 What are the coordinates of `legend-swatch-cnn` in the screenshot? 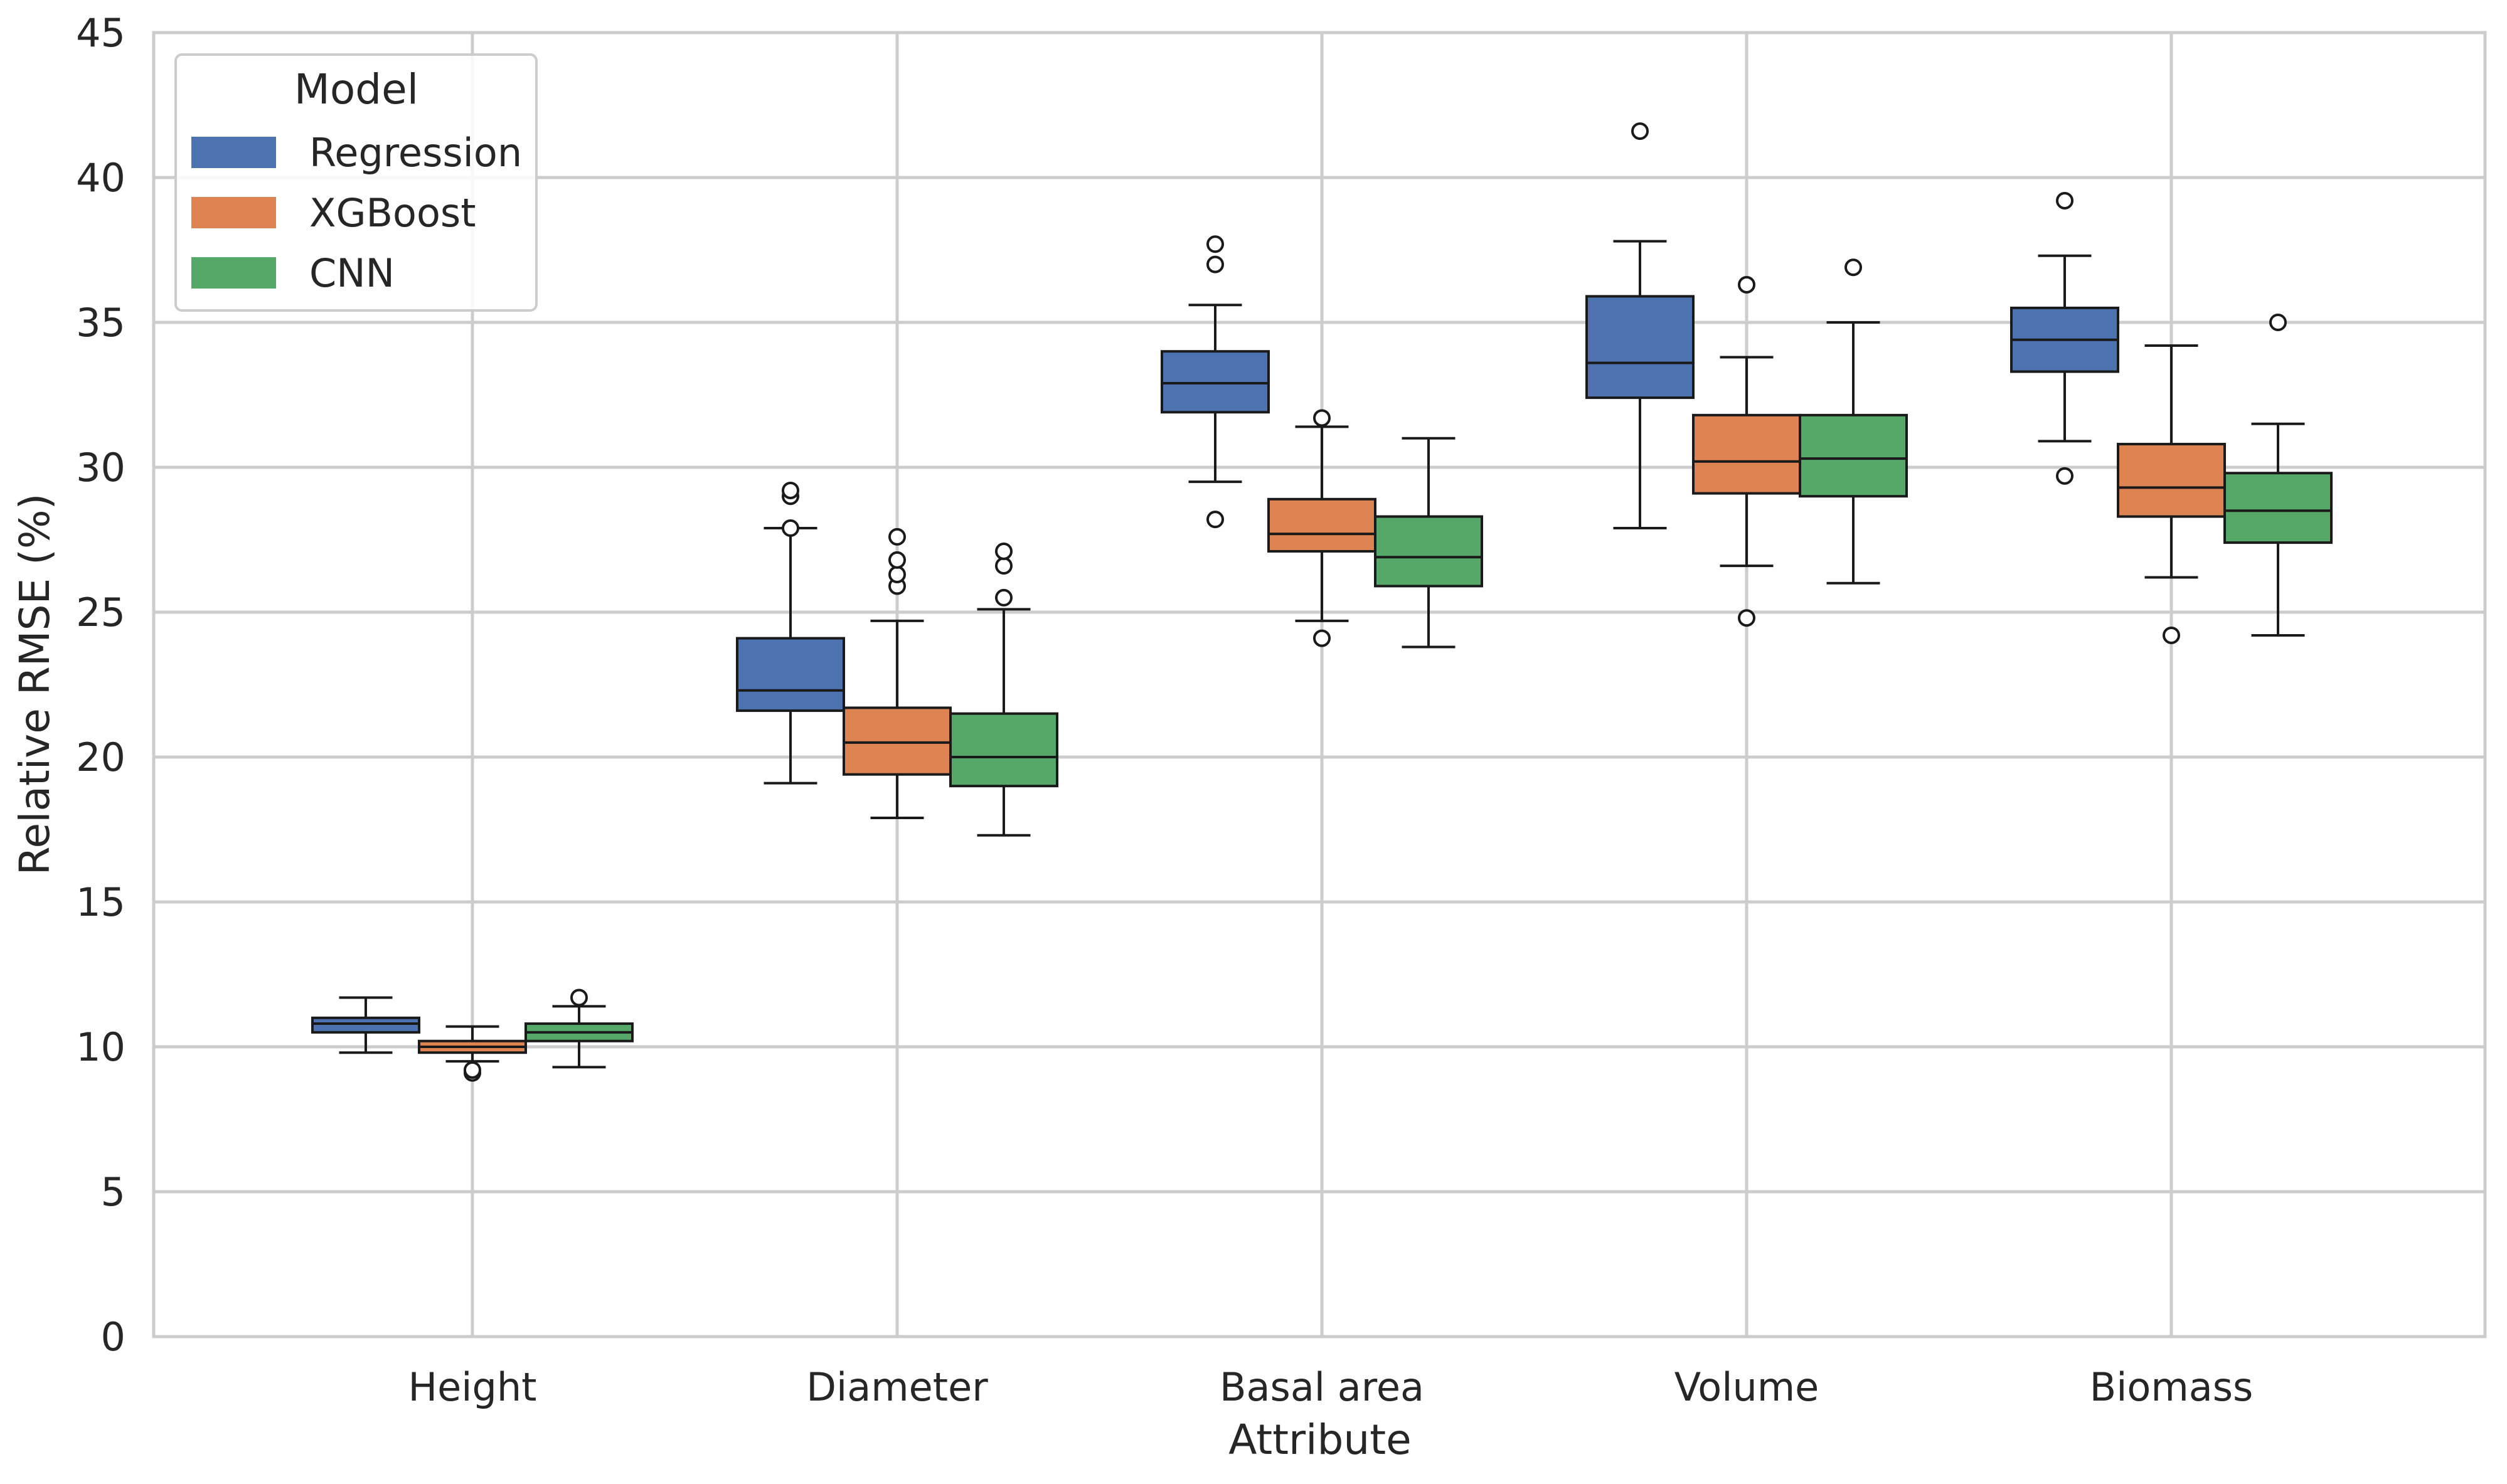 It's located at (234, 273).